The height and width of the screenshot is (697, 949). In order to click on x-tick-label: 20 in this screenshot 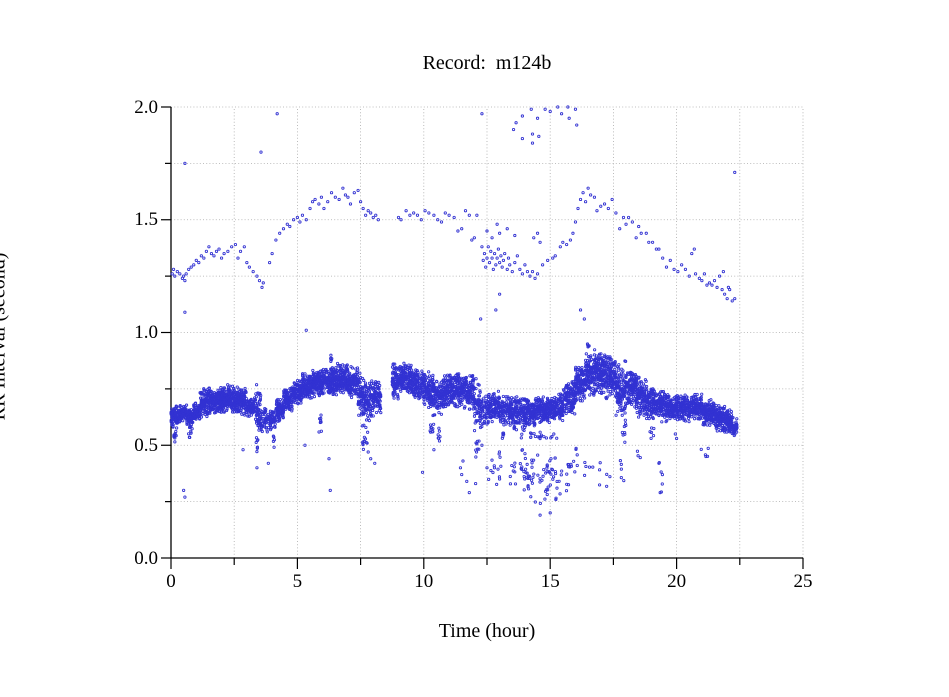, I will do `click(677, 581)`.